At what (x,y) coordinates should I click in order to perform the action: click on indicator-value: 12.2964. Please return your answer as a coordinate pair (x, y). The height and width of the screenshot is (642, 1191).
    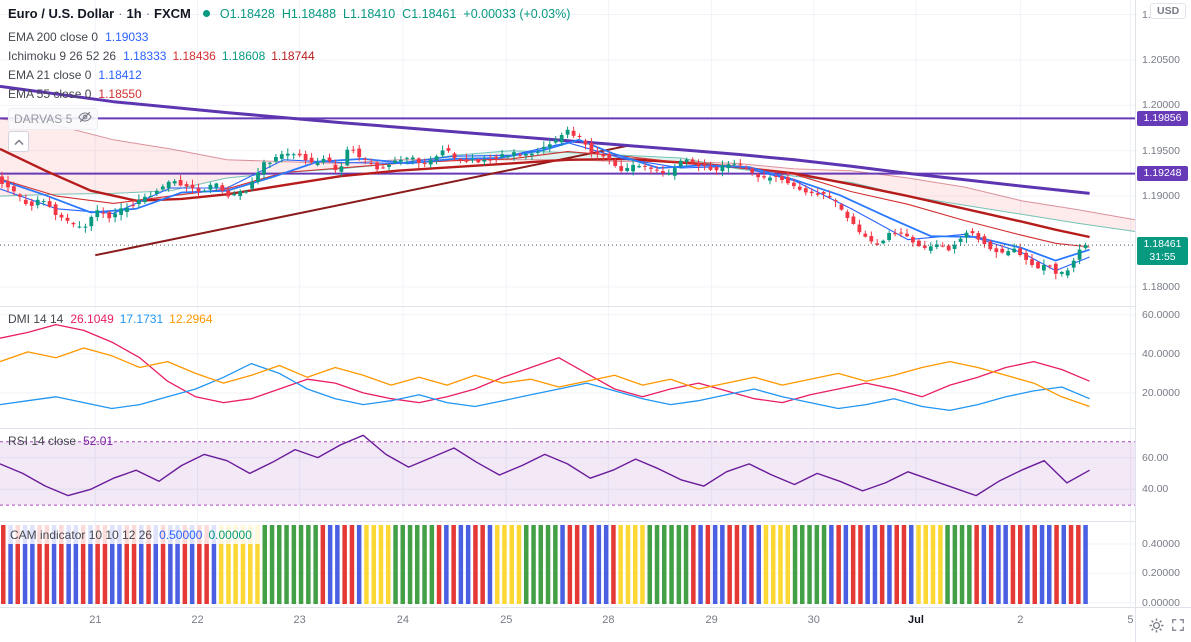
    Looking at the image, I should click on (191, 318).